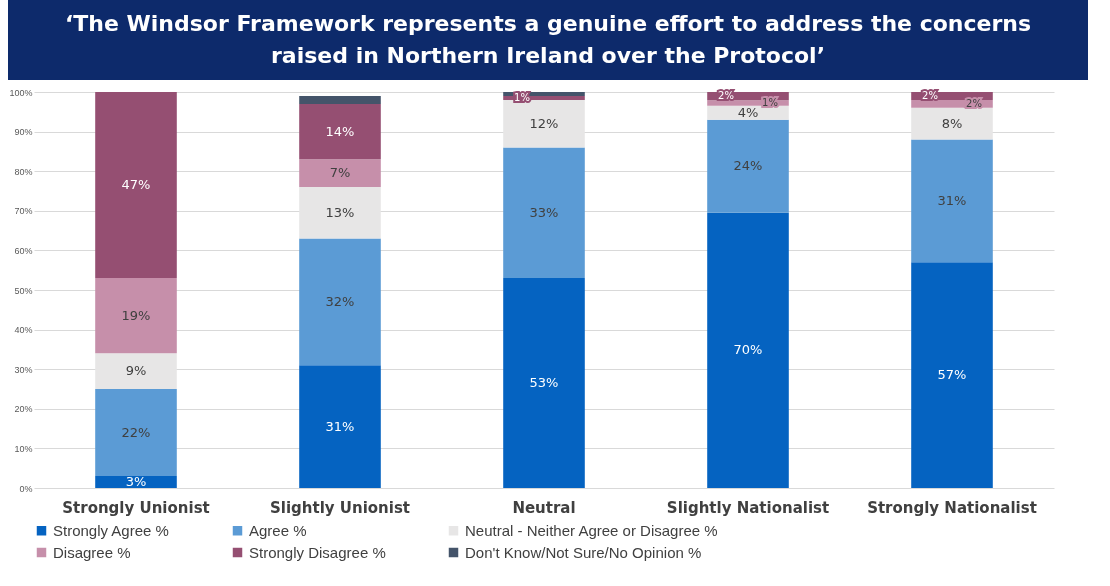 This screenshot has height=586, width=1110. Describe the element at coordinates (544, 507) in the screenshot. I see `x-tick-label: Neutral` at that location.